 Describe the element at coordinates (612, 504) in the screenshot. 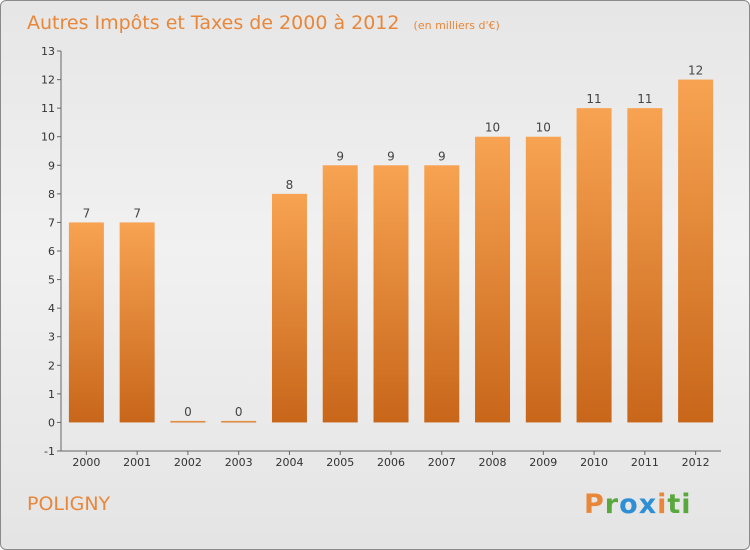

I see `logo-letter: r` at that location.